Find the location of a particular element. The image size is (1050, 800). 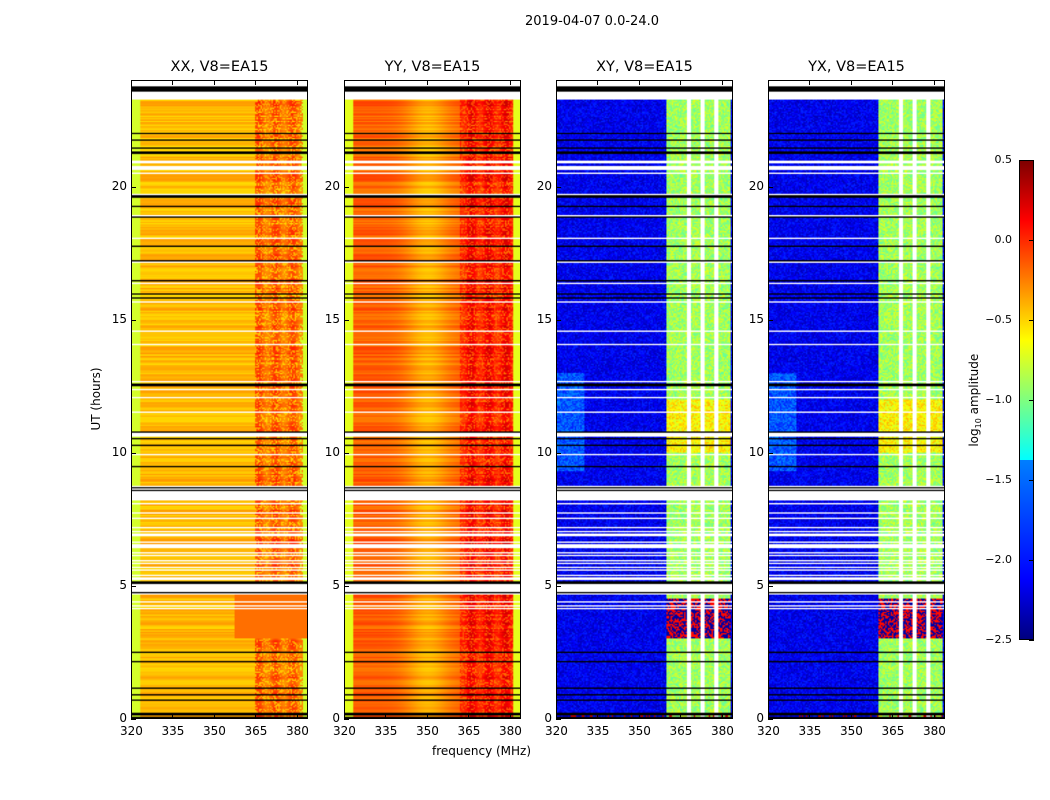

colorbar-label: log10 amplitude is located at coordinates (975, 400).